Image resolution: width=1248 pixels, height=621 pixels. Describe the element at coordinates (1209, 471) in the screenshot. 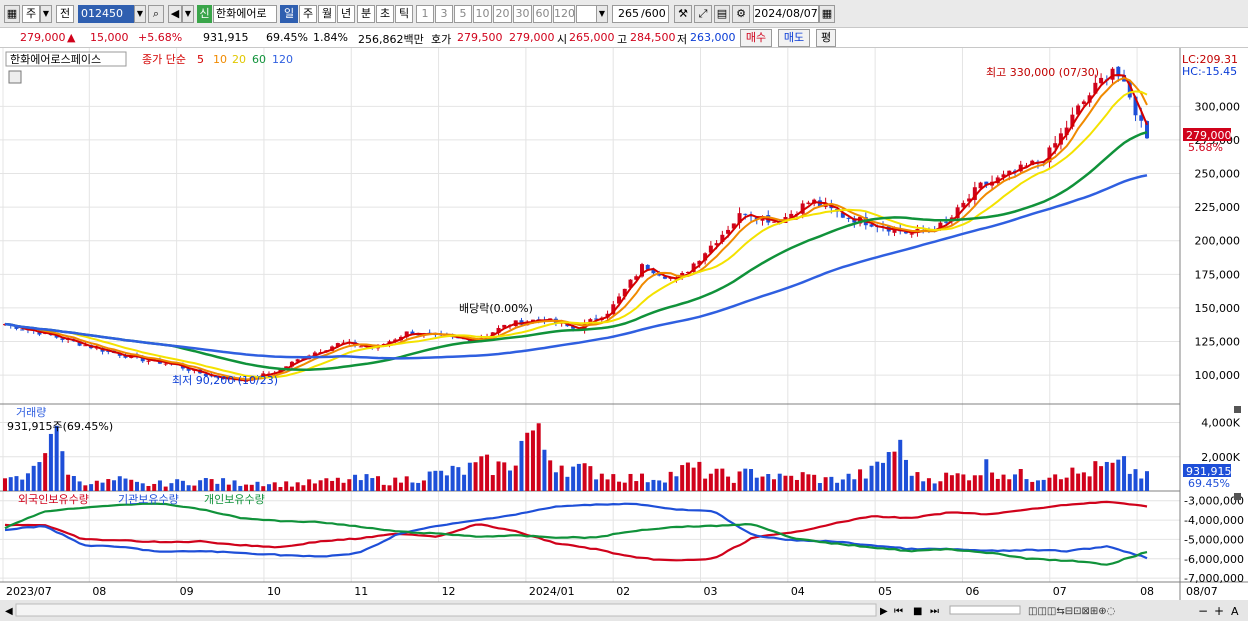

I see `volume-tag: 931,915` at that location.